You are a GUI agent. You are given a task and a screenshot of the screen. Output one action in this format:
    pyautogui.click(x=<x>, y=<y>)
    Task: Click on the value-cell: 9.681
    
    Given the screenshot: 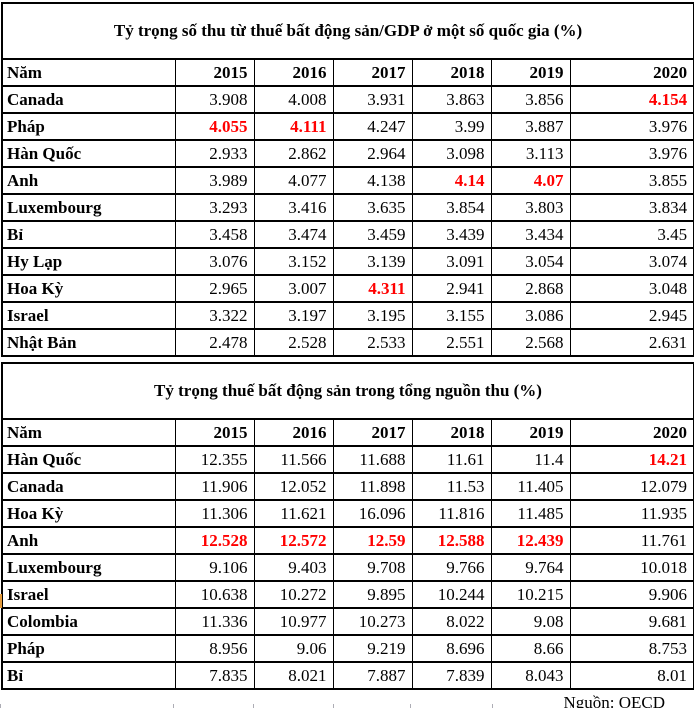 What is the action you would take?
    pyautogui.click(x=631, y=621)
    